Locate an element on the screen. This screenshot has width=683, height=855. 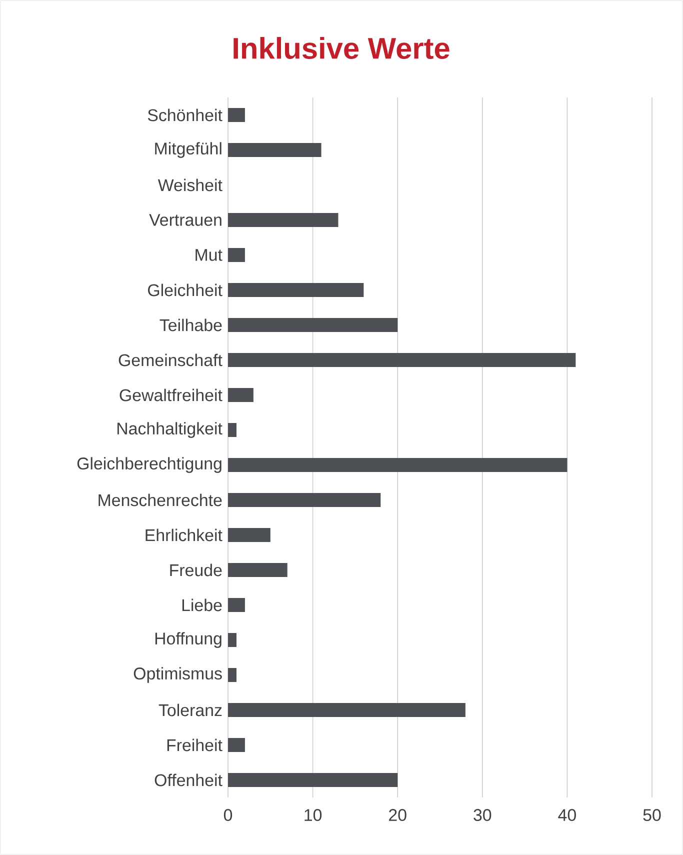
y-tick-label: Gewaltfreiheit is located at coordinates (171, 395).